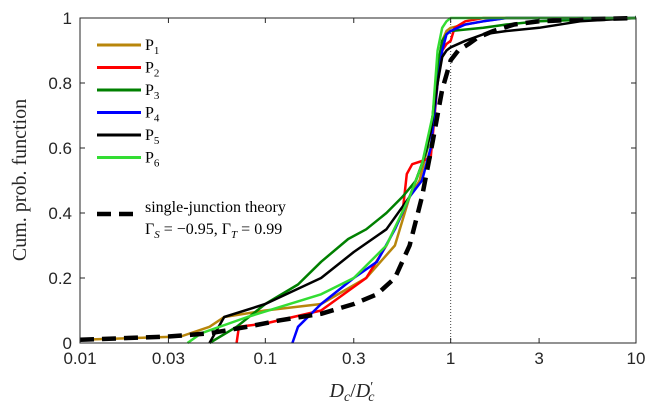  I want to click on legend-label-theory: single-junction theory, so click(215, 207).